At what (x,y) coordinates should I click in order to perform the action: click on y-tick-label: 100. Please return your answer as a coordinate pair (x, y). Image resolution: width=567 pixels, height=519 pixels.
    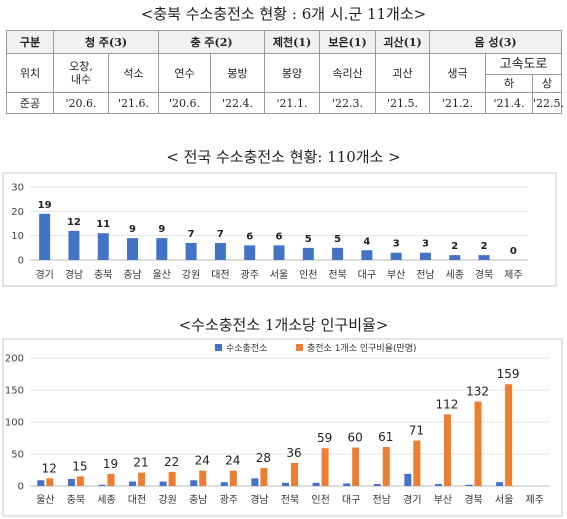
    Looking at the image, I should click on (14, 423).